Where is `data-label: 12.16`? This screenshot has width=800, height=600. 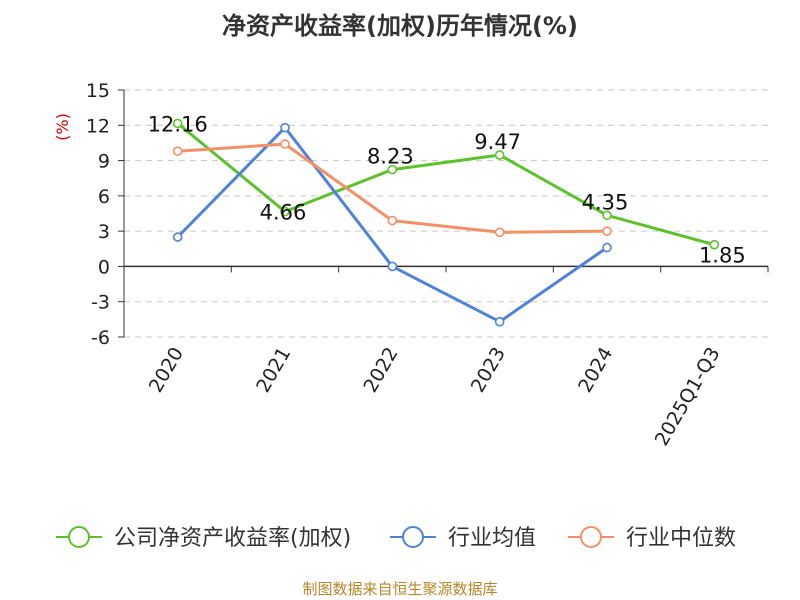 data-label: 12.16 is located at coordinates (178, 124).